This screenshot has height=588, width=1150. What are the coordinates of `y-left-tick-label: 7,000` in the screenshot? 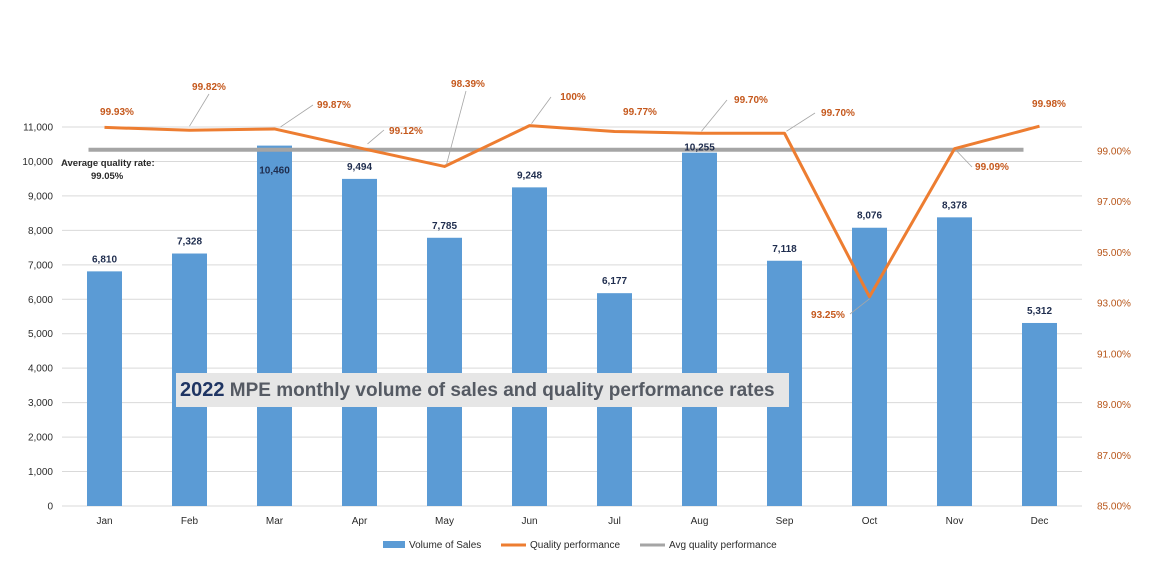 It's located at (40, 265).